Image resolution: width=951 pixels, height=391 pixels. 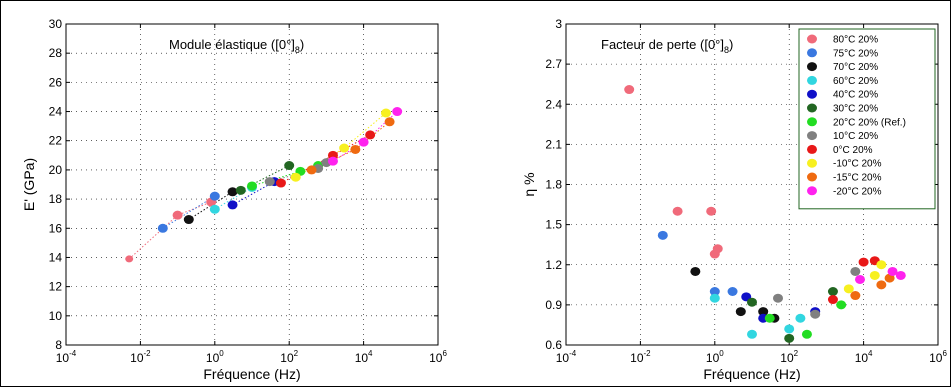 What do you see at coordinates (867, 119) in the screenshot?
I see `legend-box` at bounding box center [867, 119].